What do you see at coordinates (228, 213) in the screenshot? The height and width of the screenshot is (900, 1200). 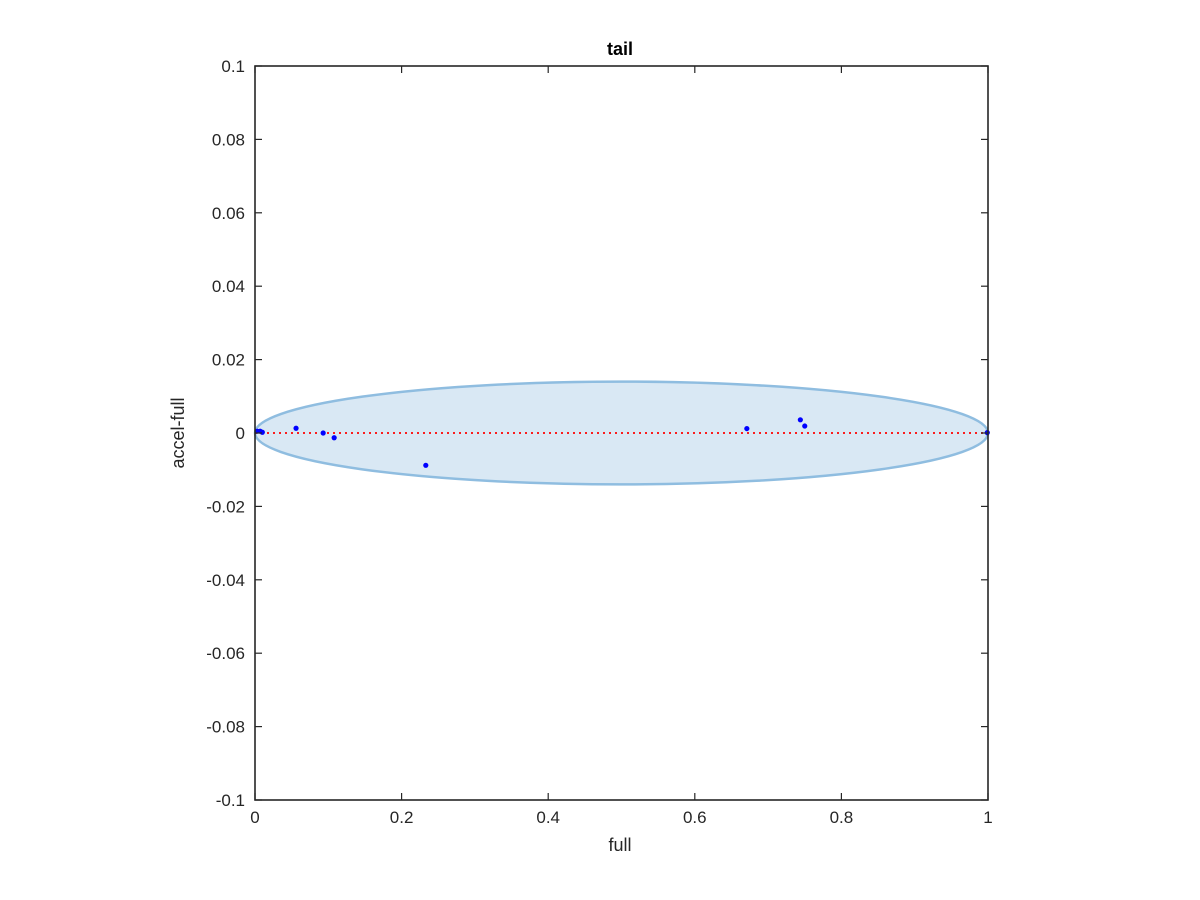 I see `y-tick-label: 0.06` at bounding box center [228, 213].